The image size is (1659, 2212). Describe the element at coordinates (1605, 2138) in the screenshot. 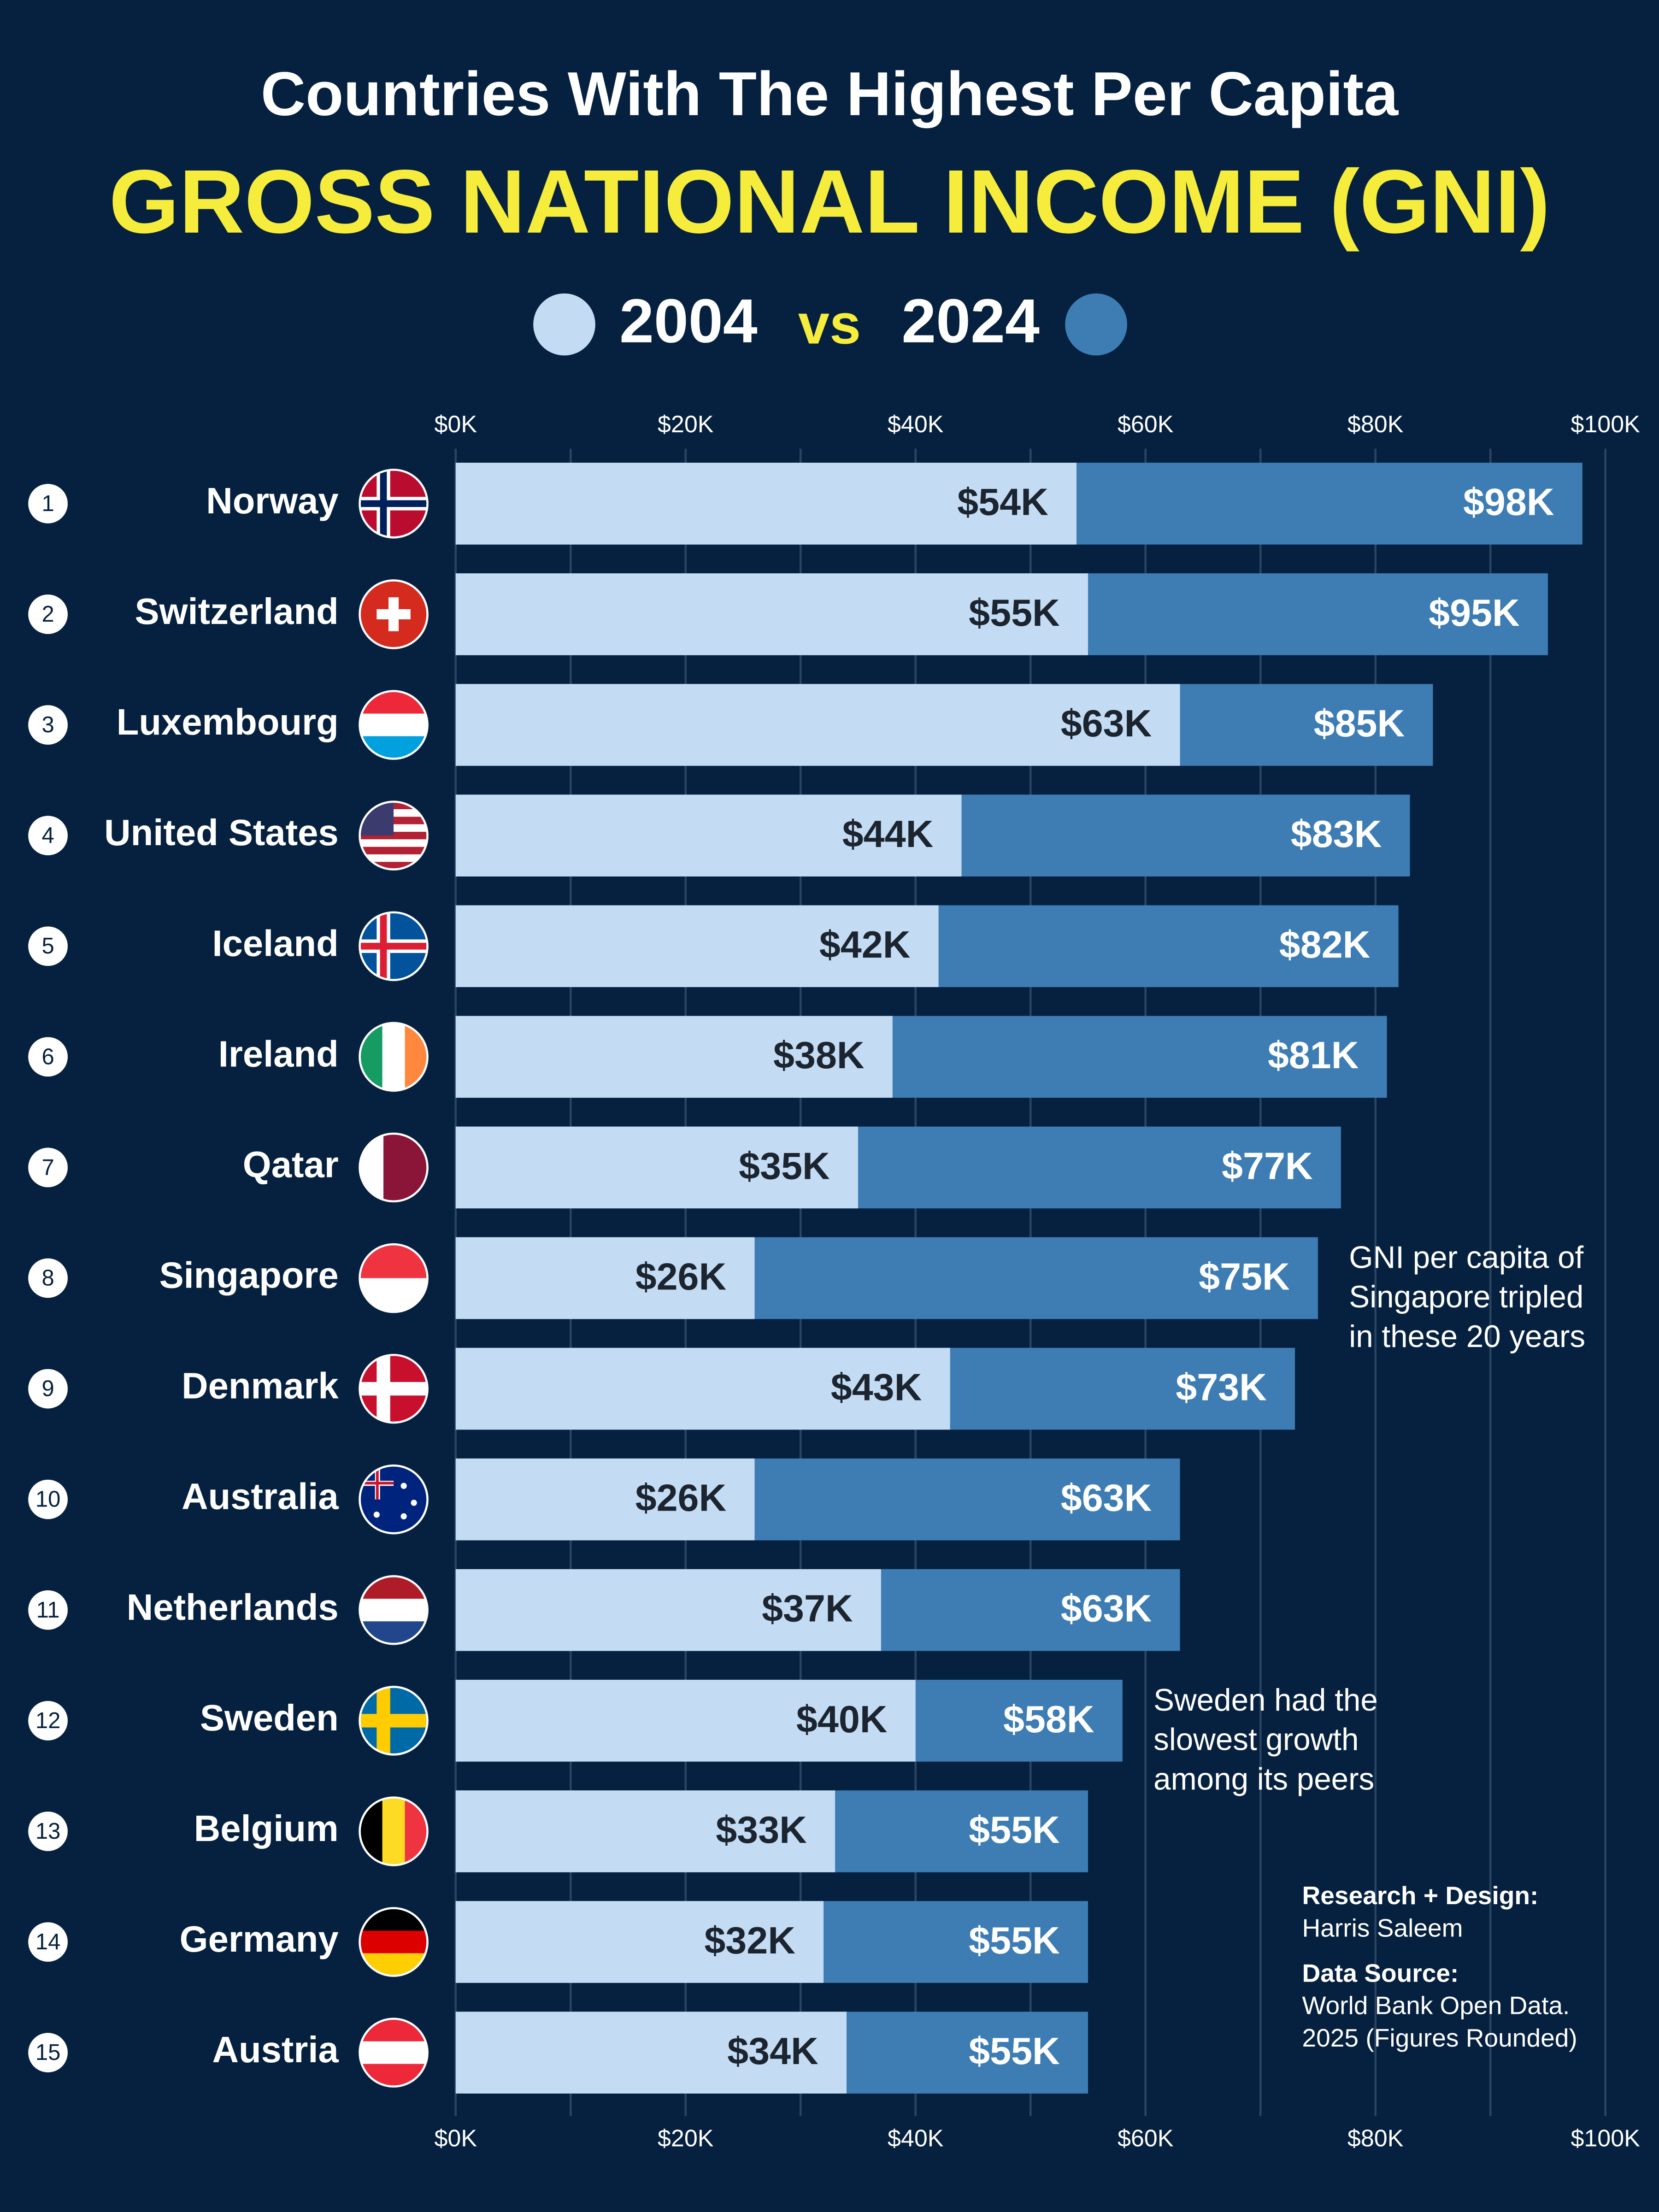

I see `x-tick-label: $100K` at that location.